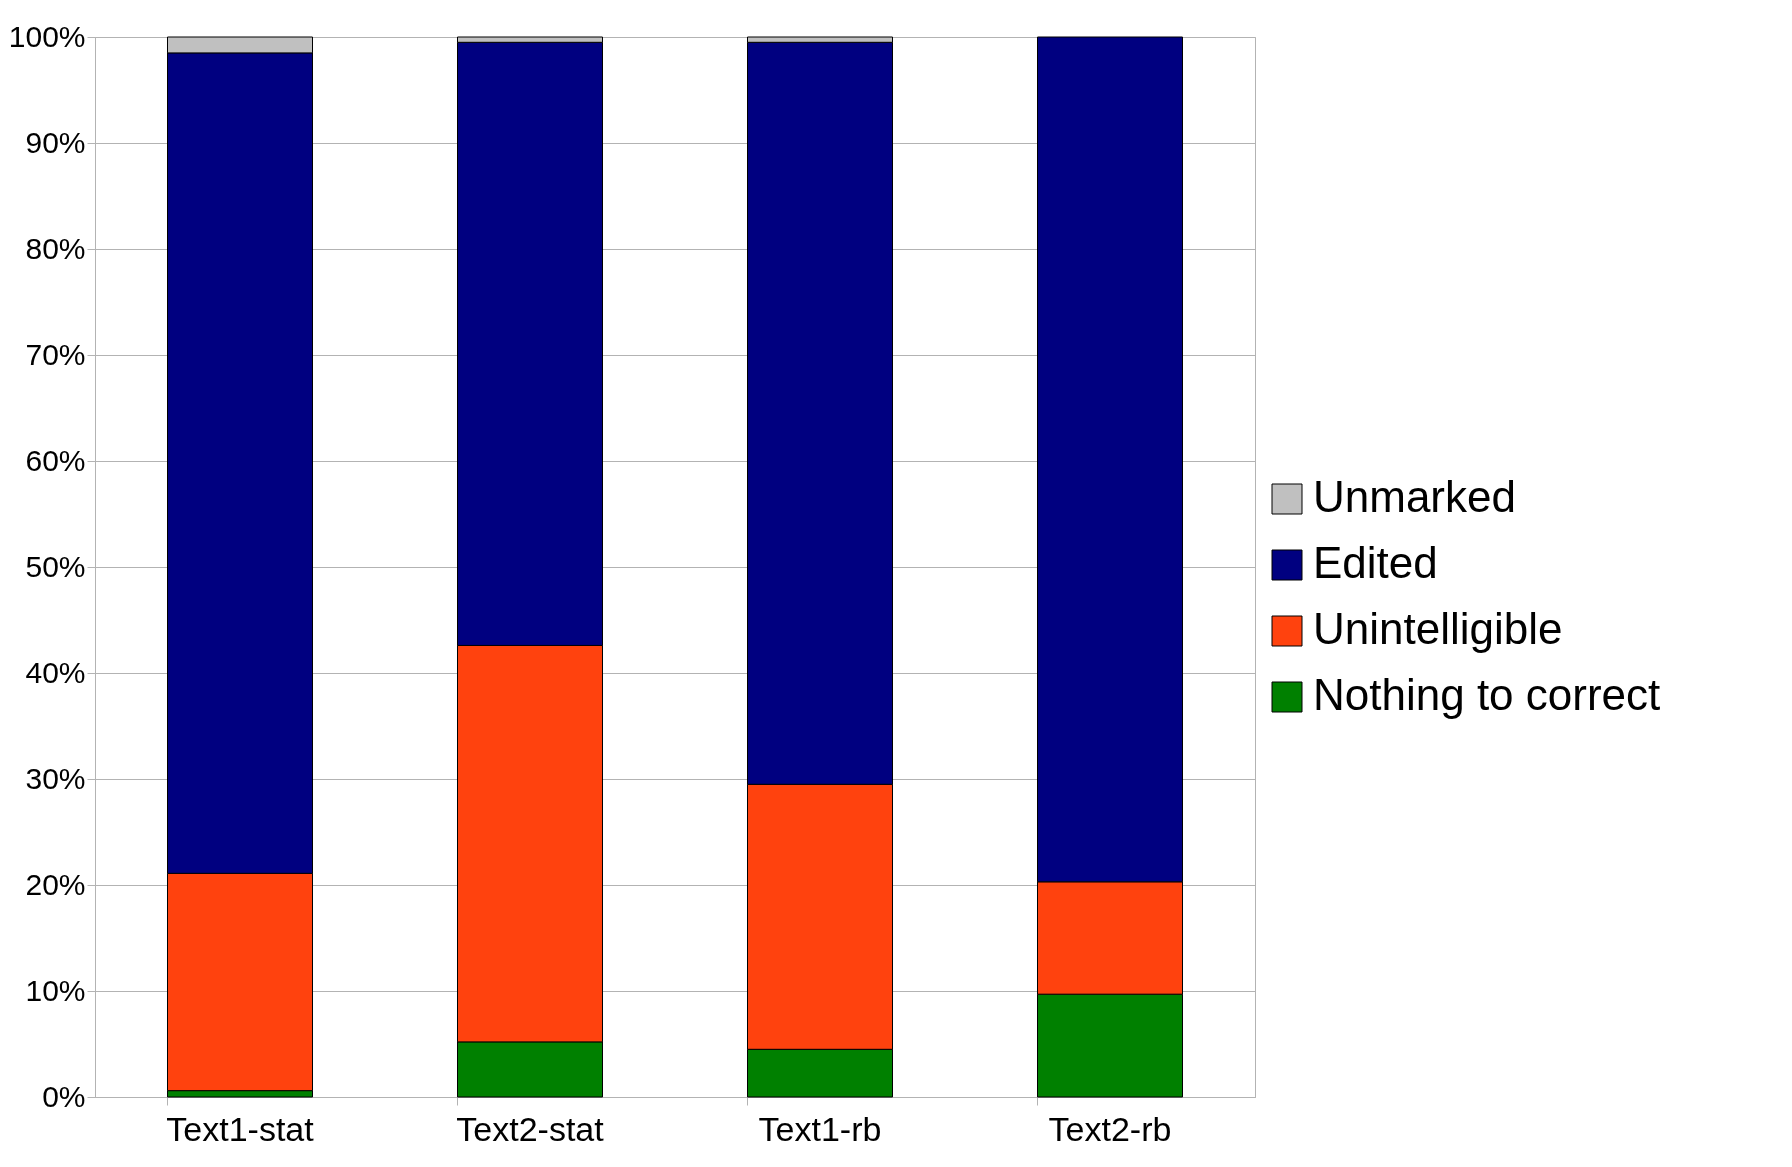 The image size is (1792, 1167). Describe the element at coordinates (240, 1128) in the screenshot. I see `x-tick-label: Text1-stat` at that location.